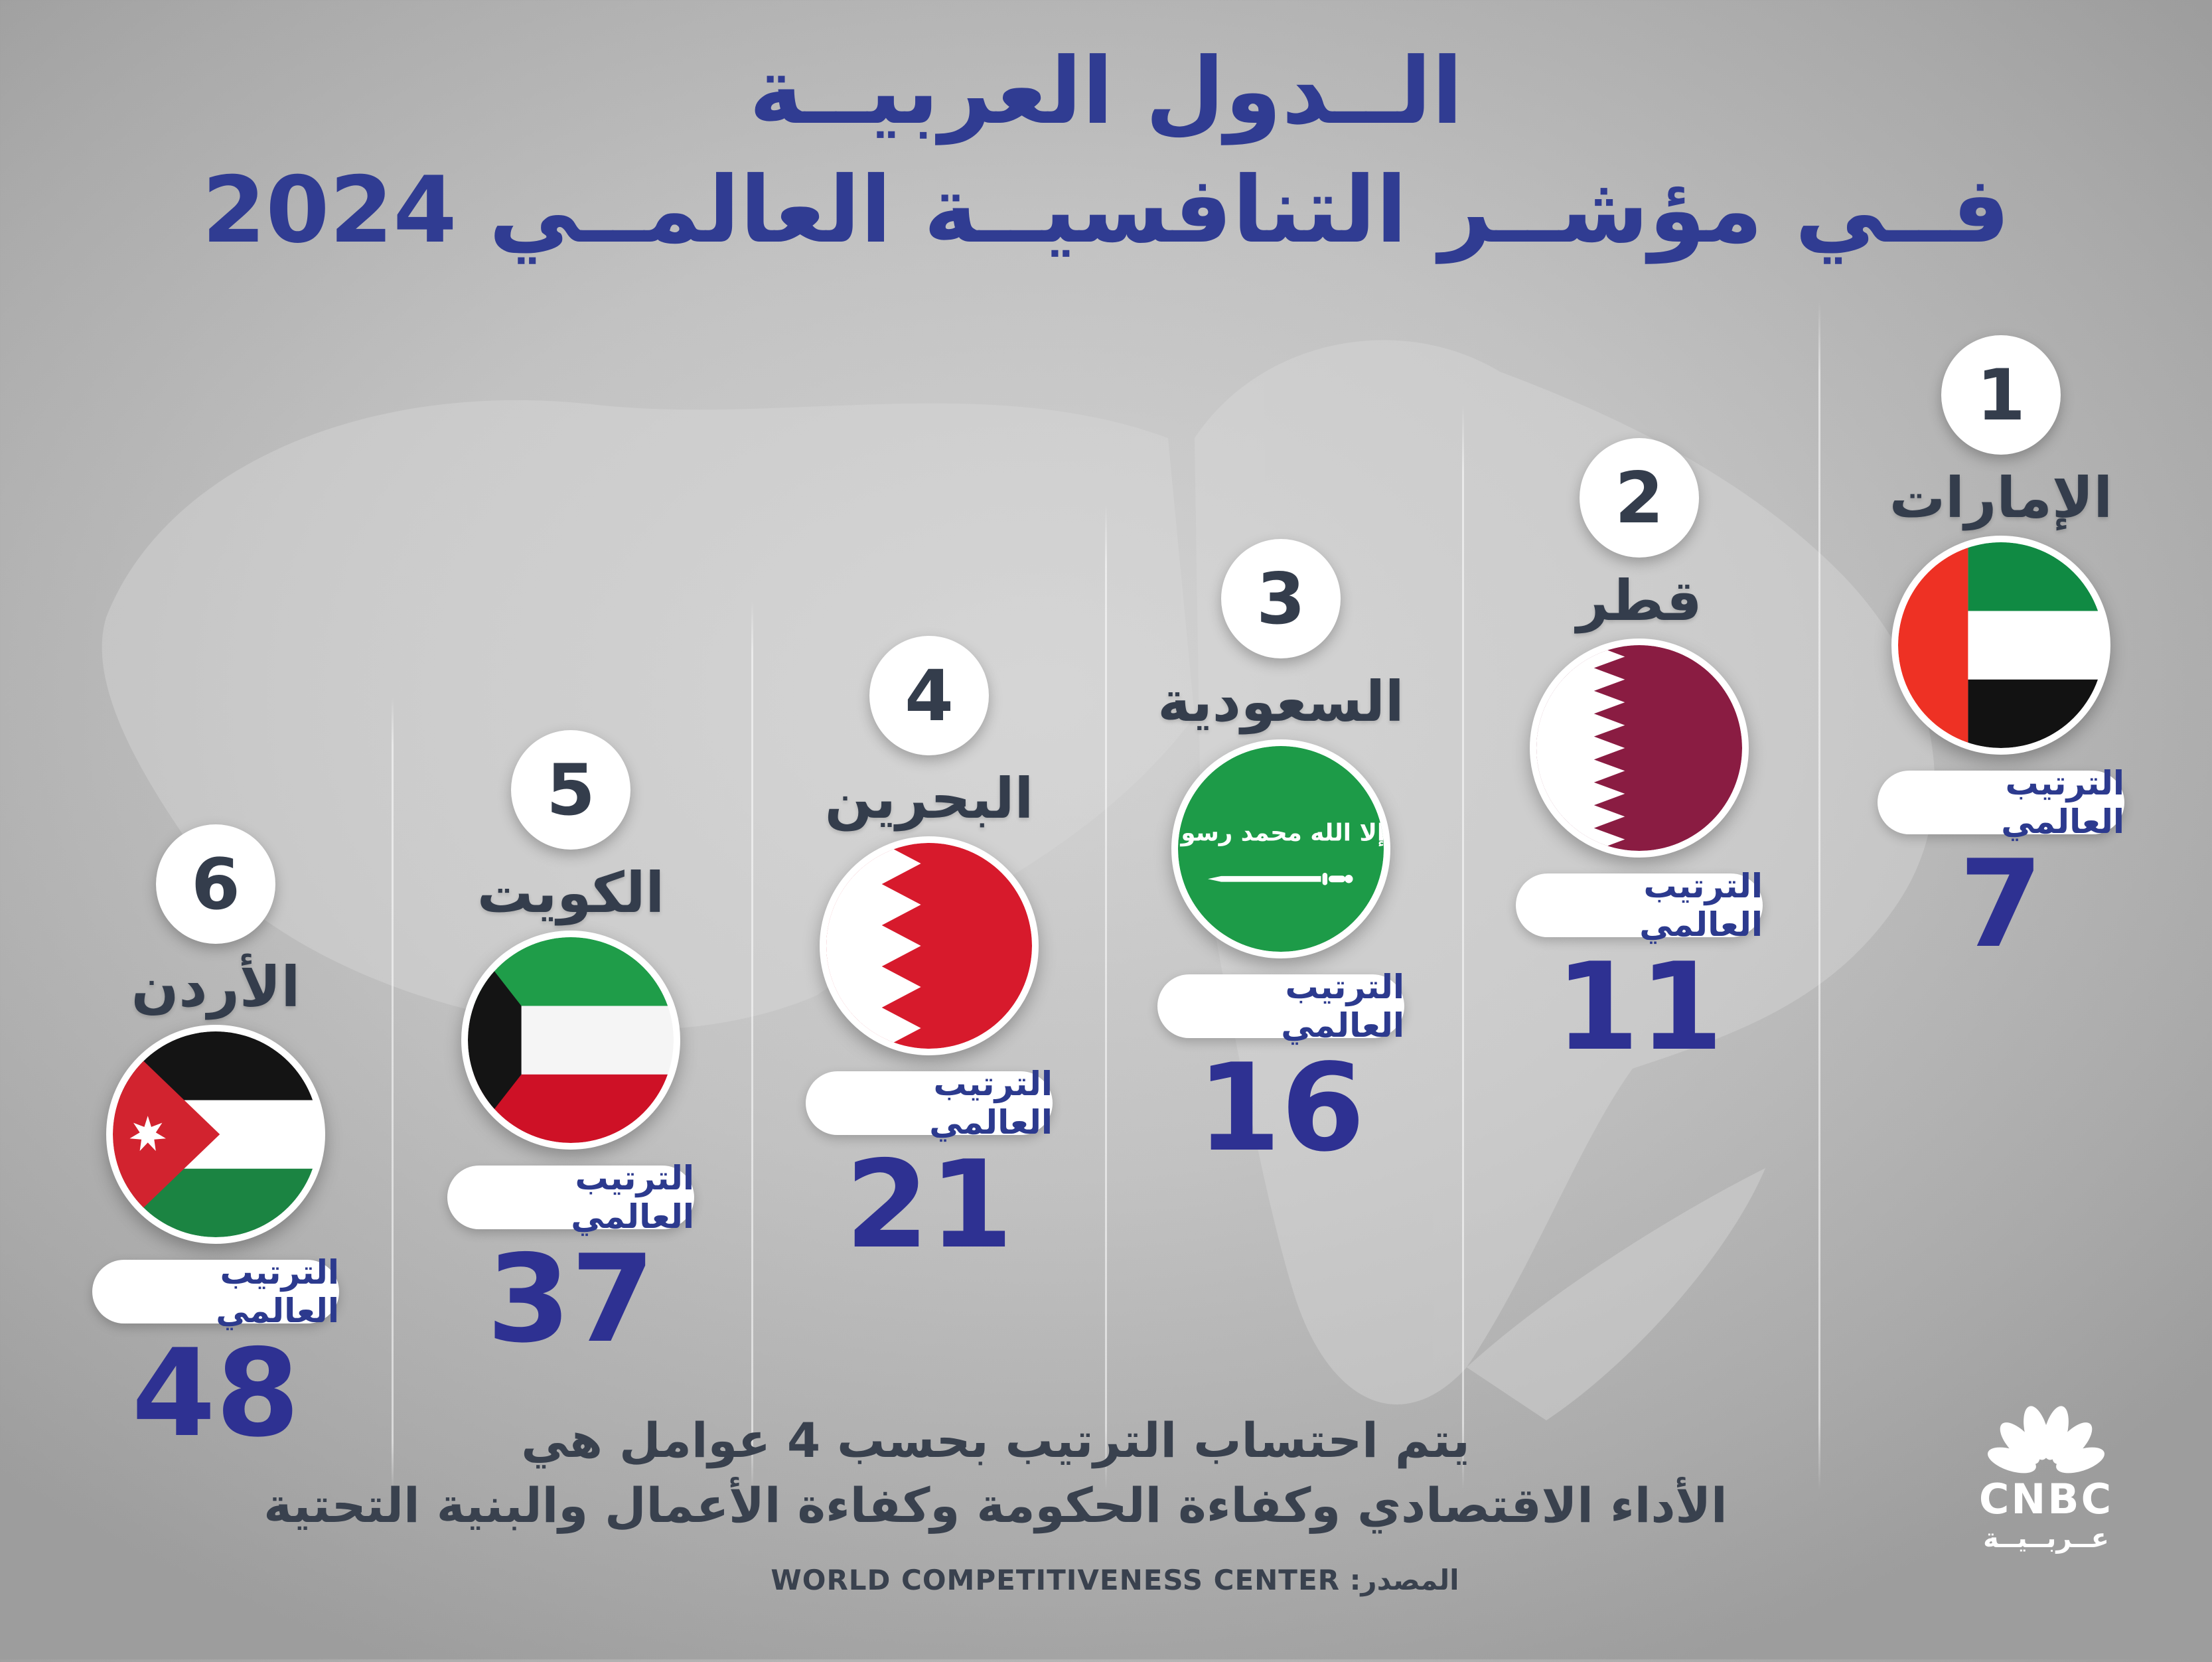 The image size is (2212, 1662). What do you see at coordinates (1404, 1580) in the screenshot?
I see `source-label: المصدر:` at bounding box center [1404, 1580].